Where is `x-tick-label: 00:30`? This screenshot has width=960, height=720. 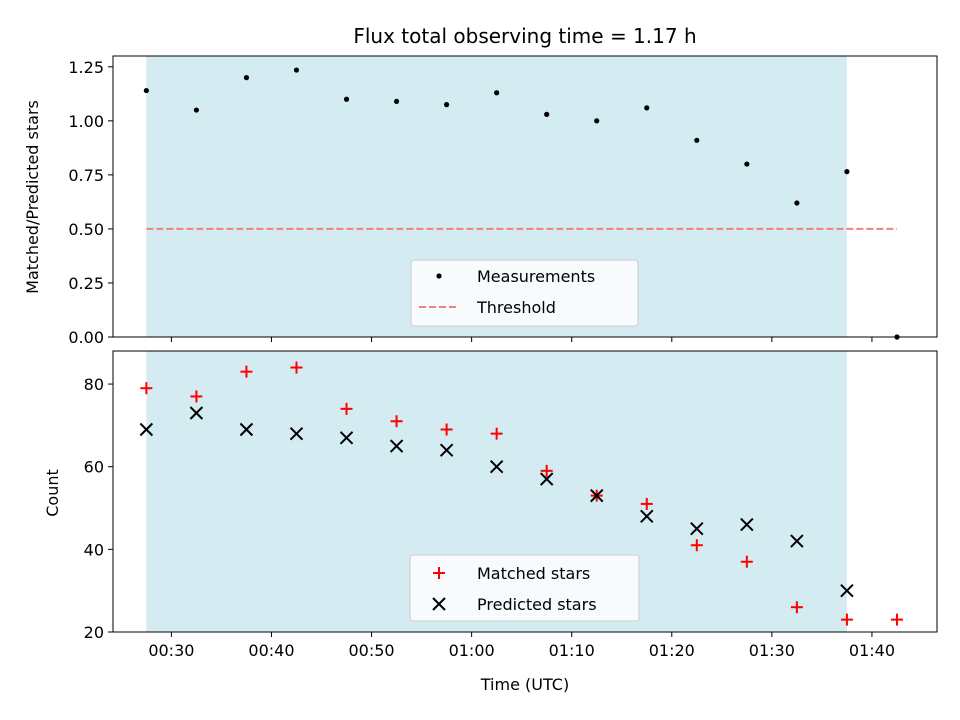
x-tick-label: 00:30 is located at coordinates (171, 650).